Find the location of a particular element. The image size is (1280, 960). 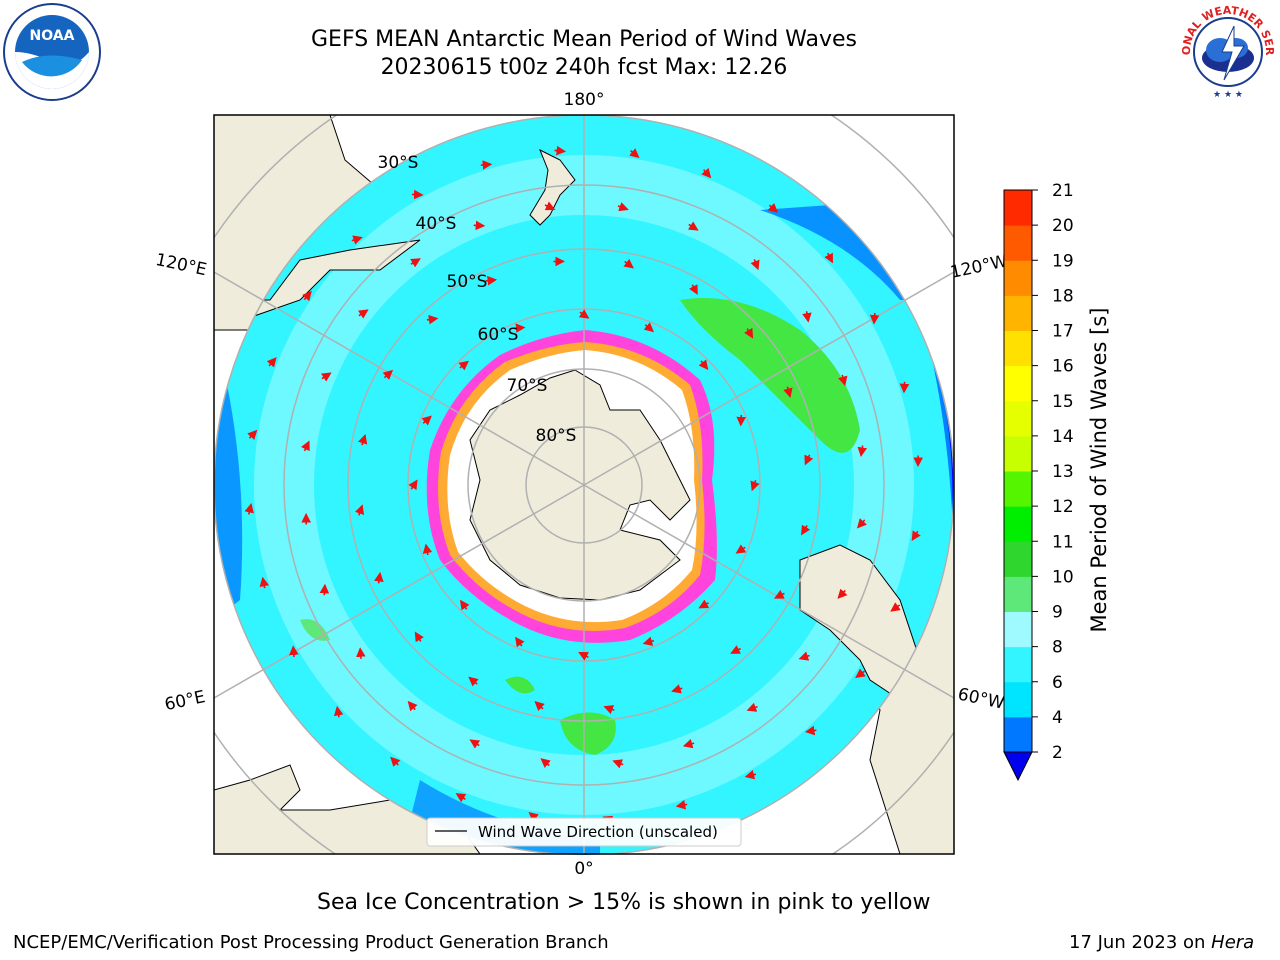

colorbar-label: Mean Period of Wind Waves [s] is located at coordinates (1099, 470).